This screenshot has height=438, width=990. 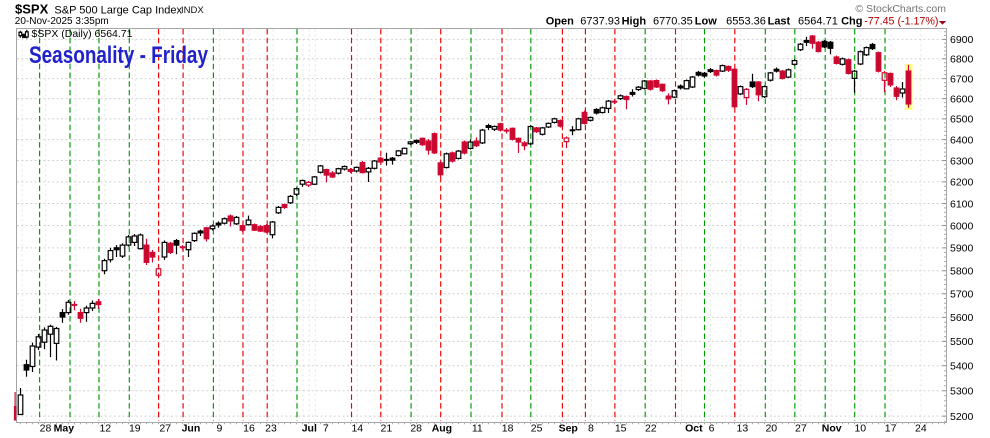 I want to click on svg-text: 15, so click(x=621, y=429).